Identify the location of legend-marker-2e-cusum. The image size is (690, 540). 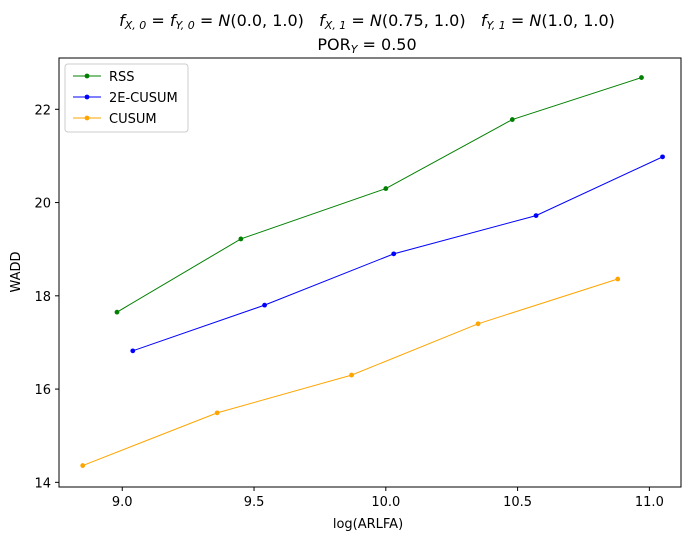
(87, 97).